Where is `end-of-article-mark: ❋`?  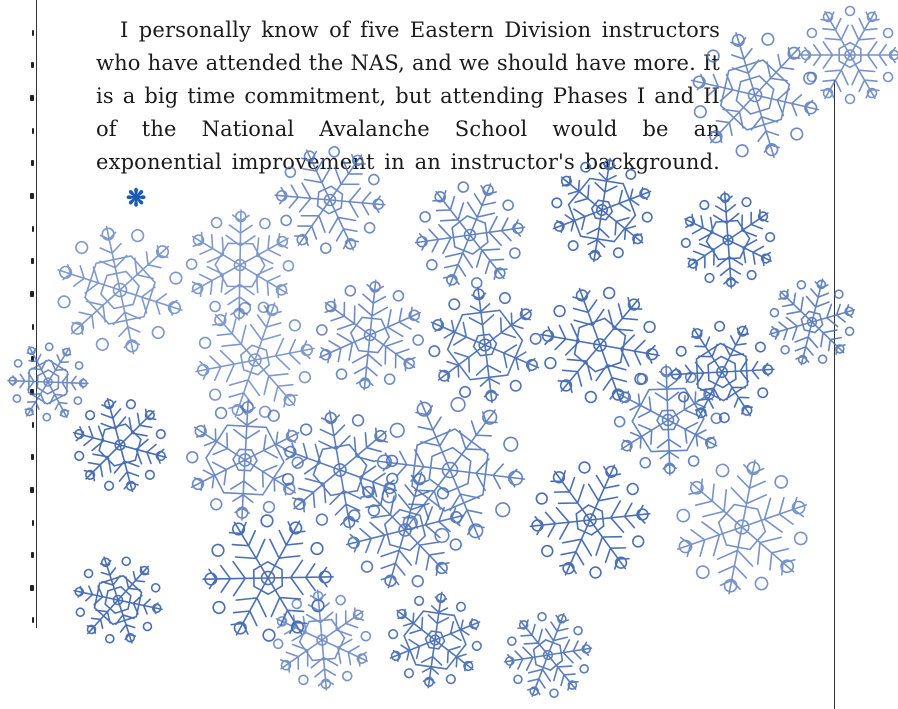 end-of-article-mark: ❋ is located at coordinates (136, 197).